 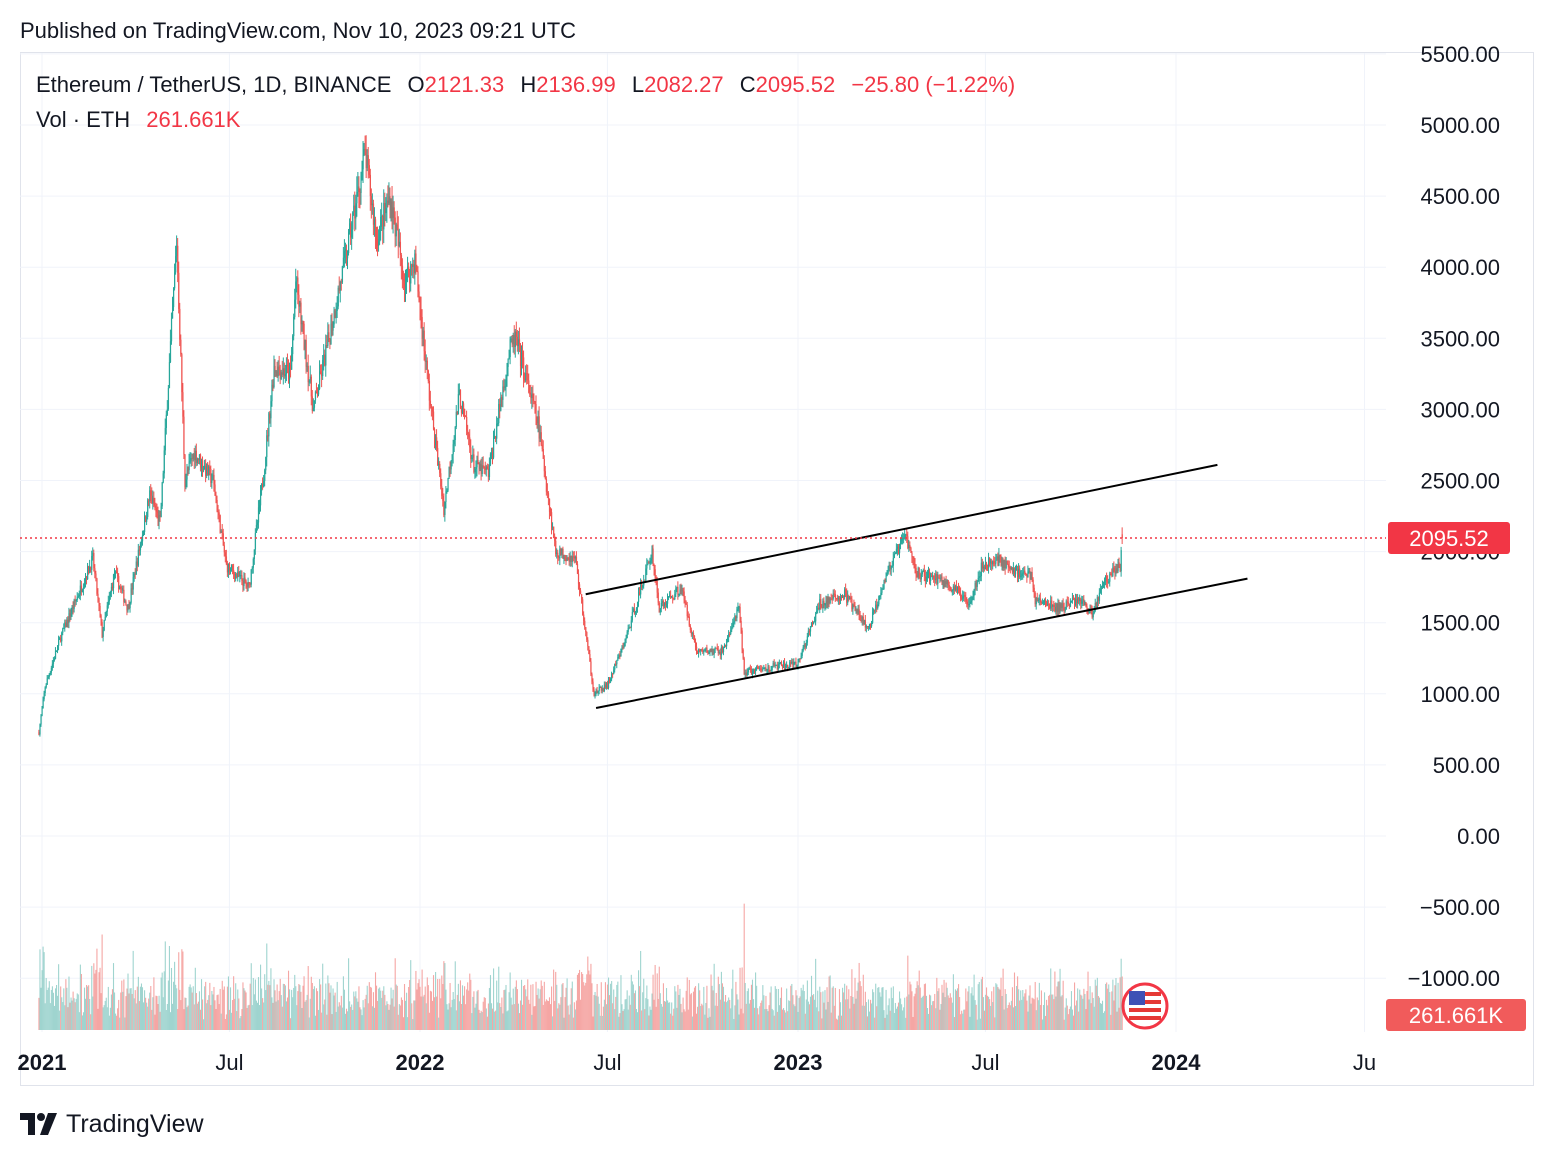 What do you see at coordinates (214, 84) in the screenshot?
I see `symbol-title: Ethereum / TetherUS, 1D, BINANCE` at bounding box center [214, 84].